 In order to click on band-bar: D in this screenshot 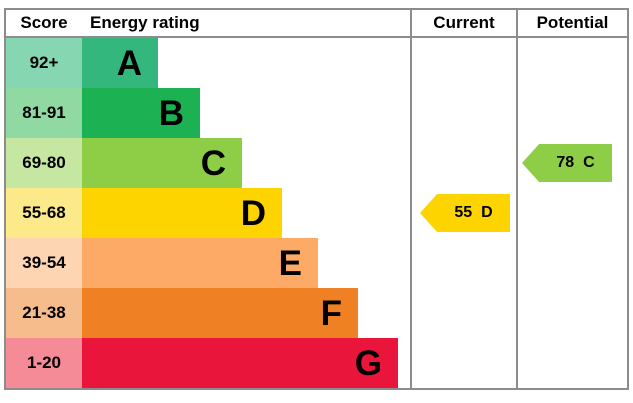, I will do `click(182, 213)`.